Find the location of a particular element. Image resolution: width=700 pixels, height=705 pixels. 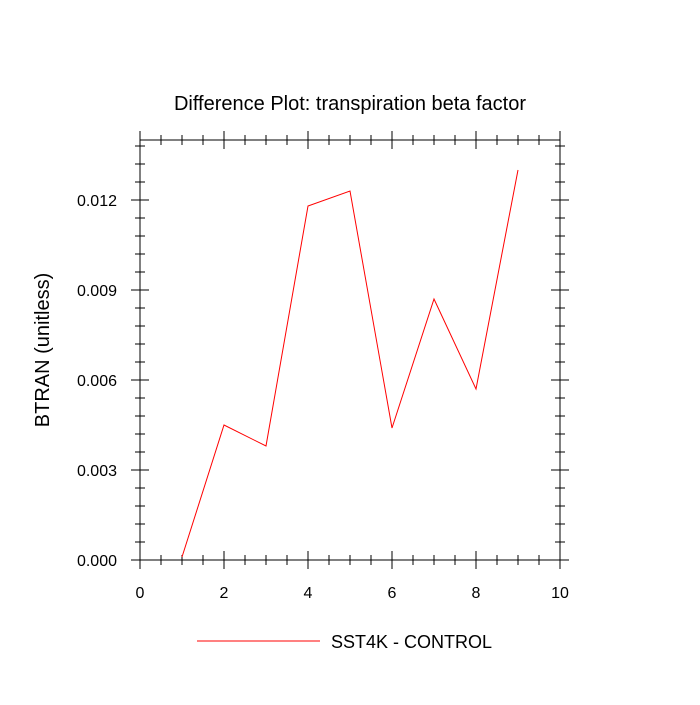

x-tick-labels: 0 2 4 6 8 10 is located at coordinates (352, 593).